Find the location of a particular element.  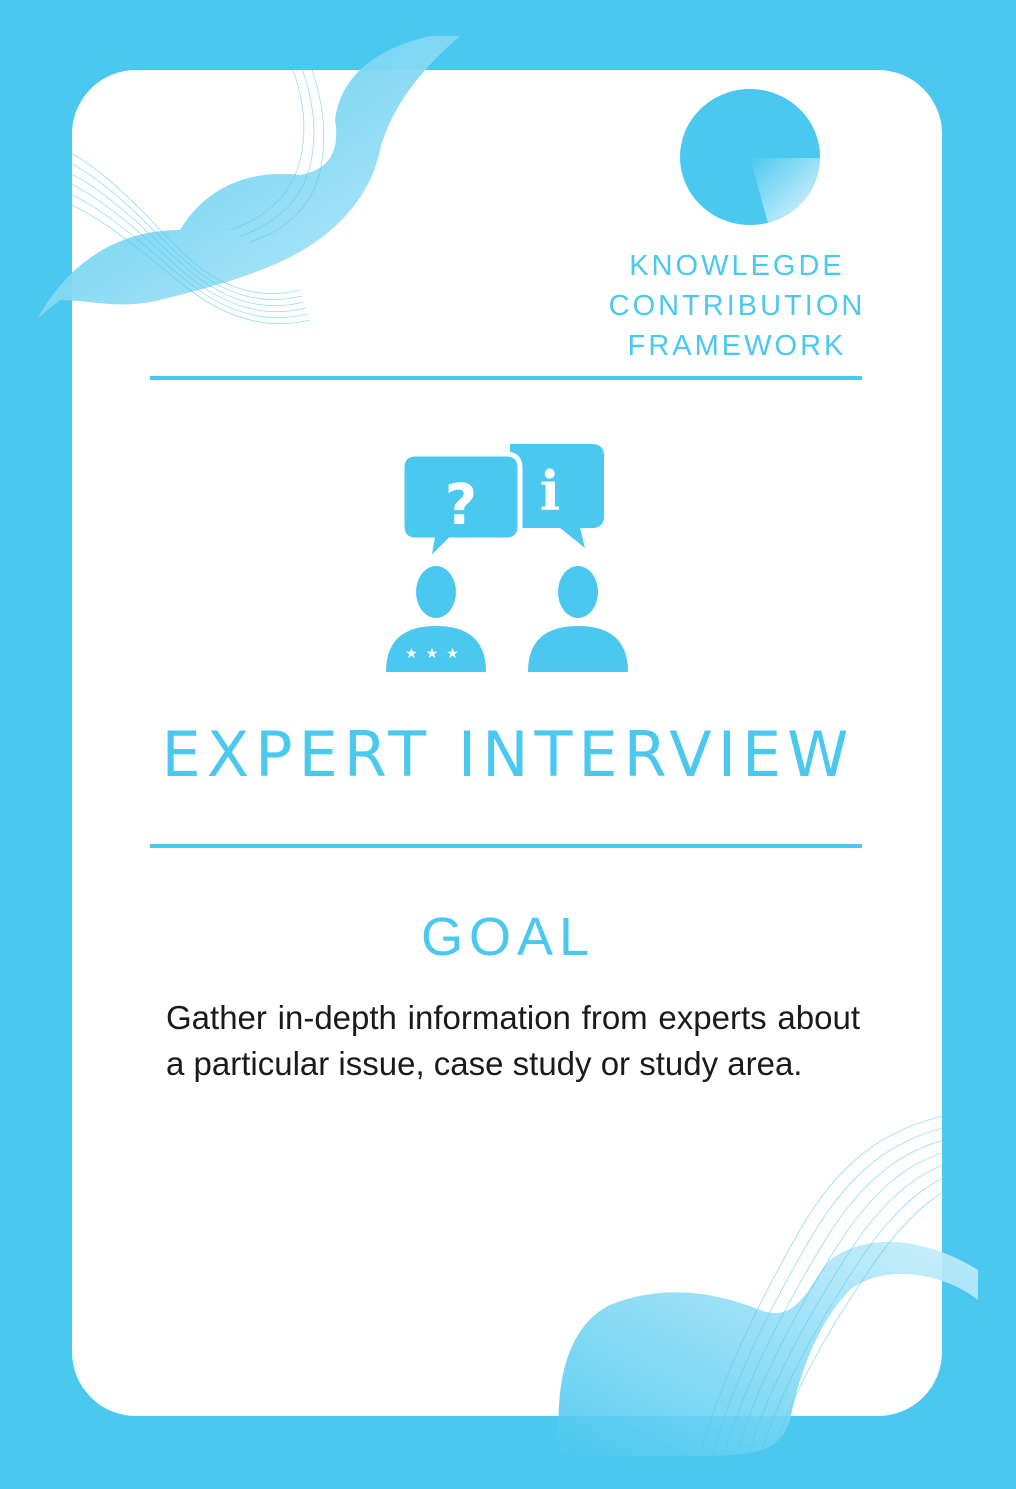

divider-top is located at coordinates (506, 378).